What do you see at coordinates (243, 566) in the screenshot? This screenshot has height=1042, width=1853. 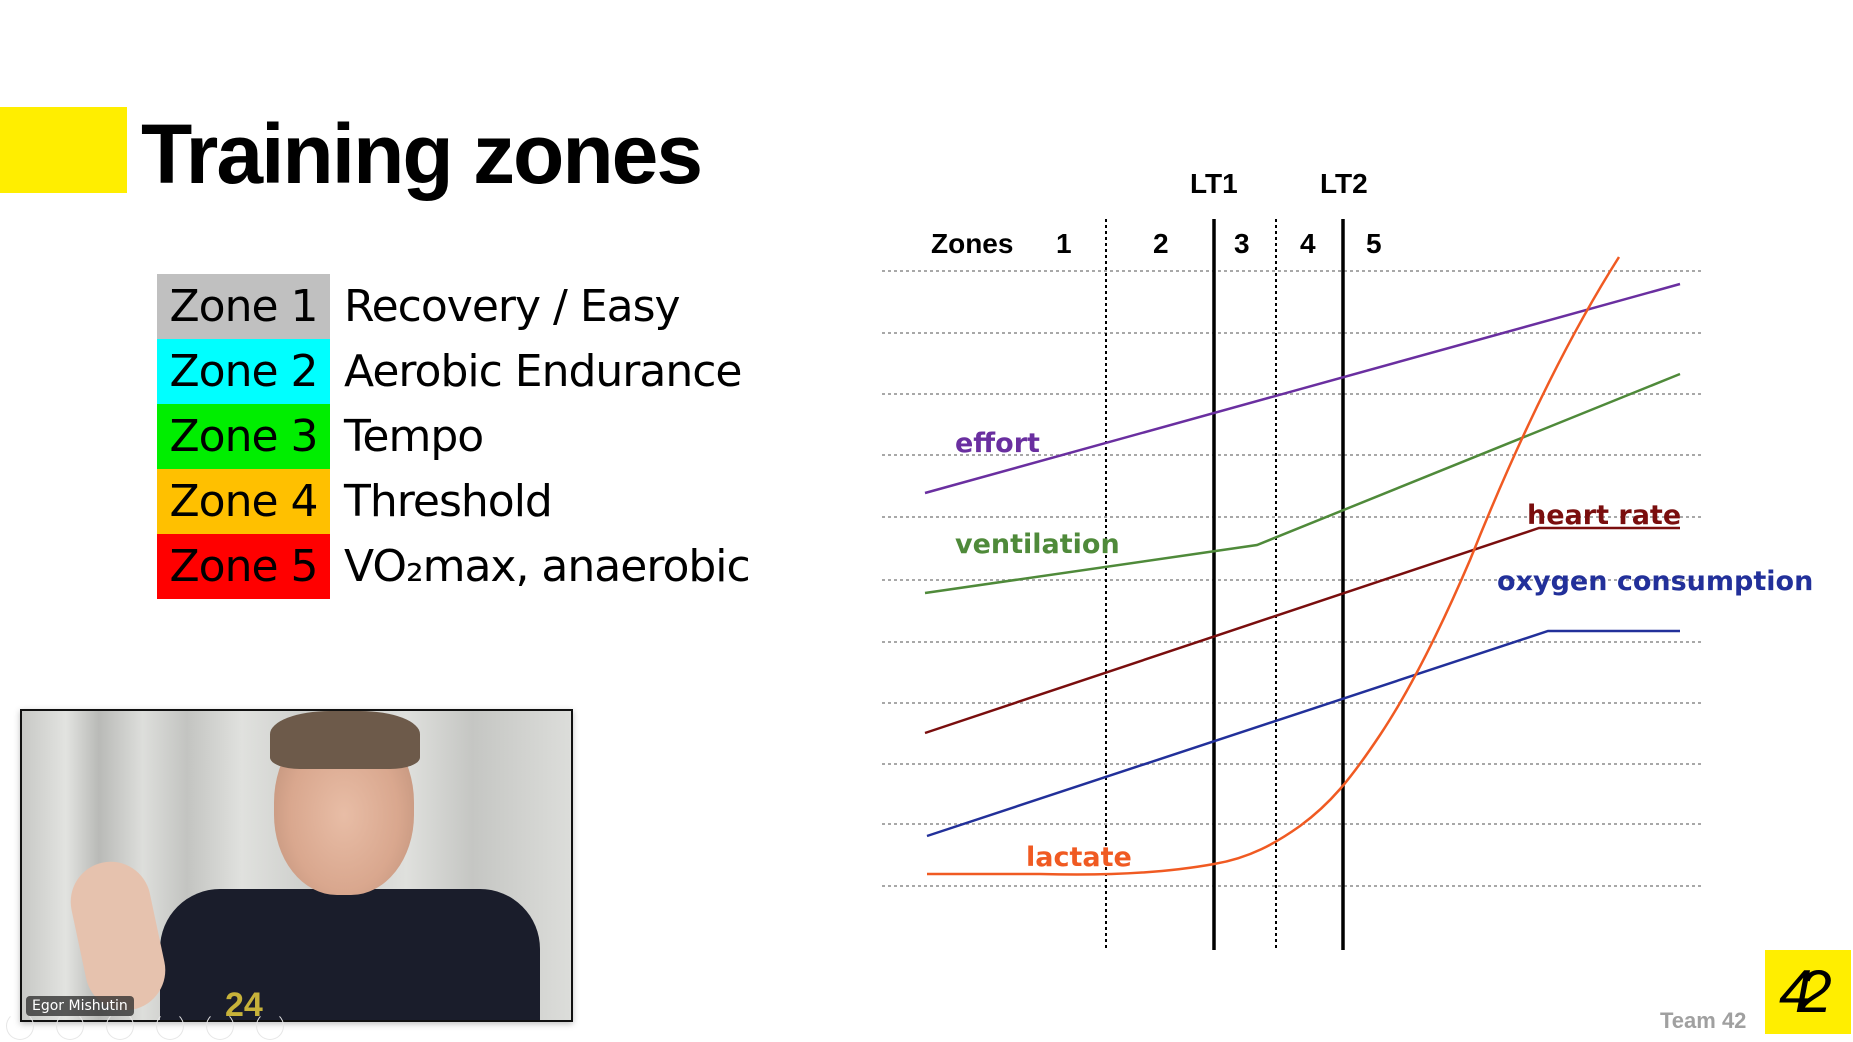 I see `zone-chip: Zone 5` at bounding box center [243, 566].